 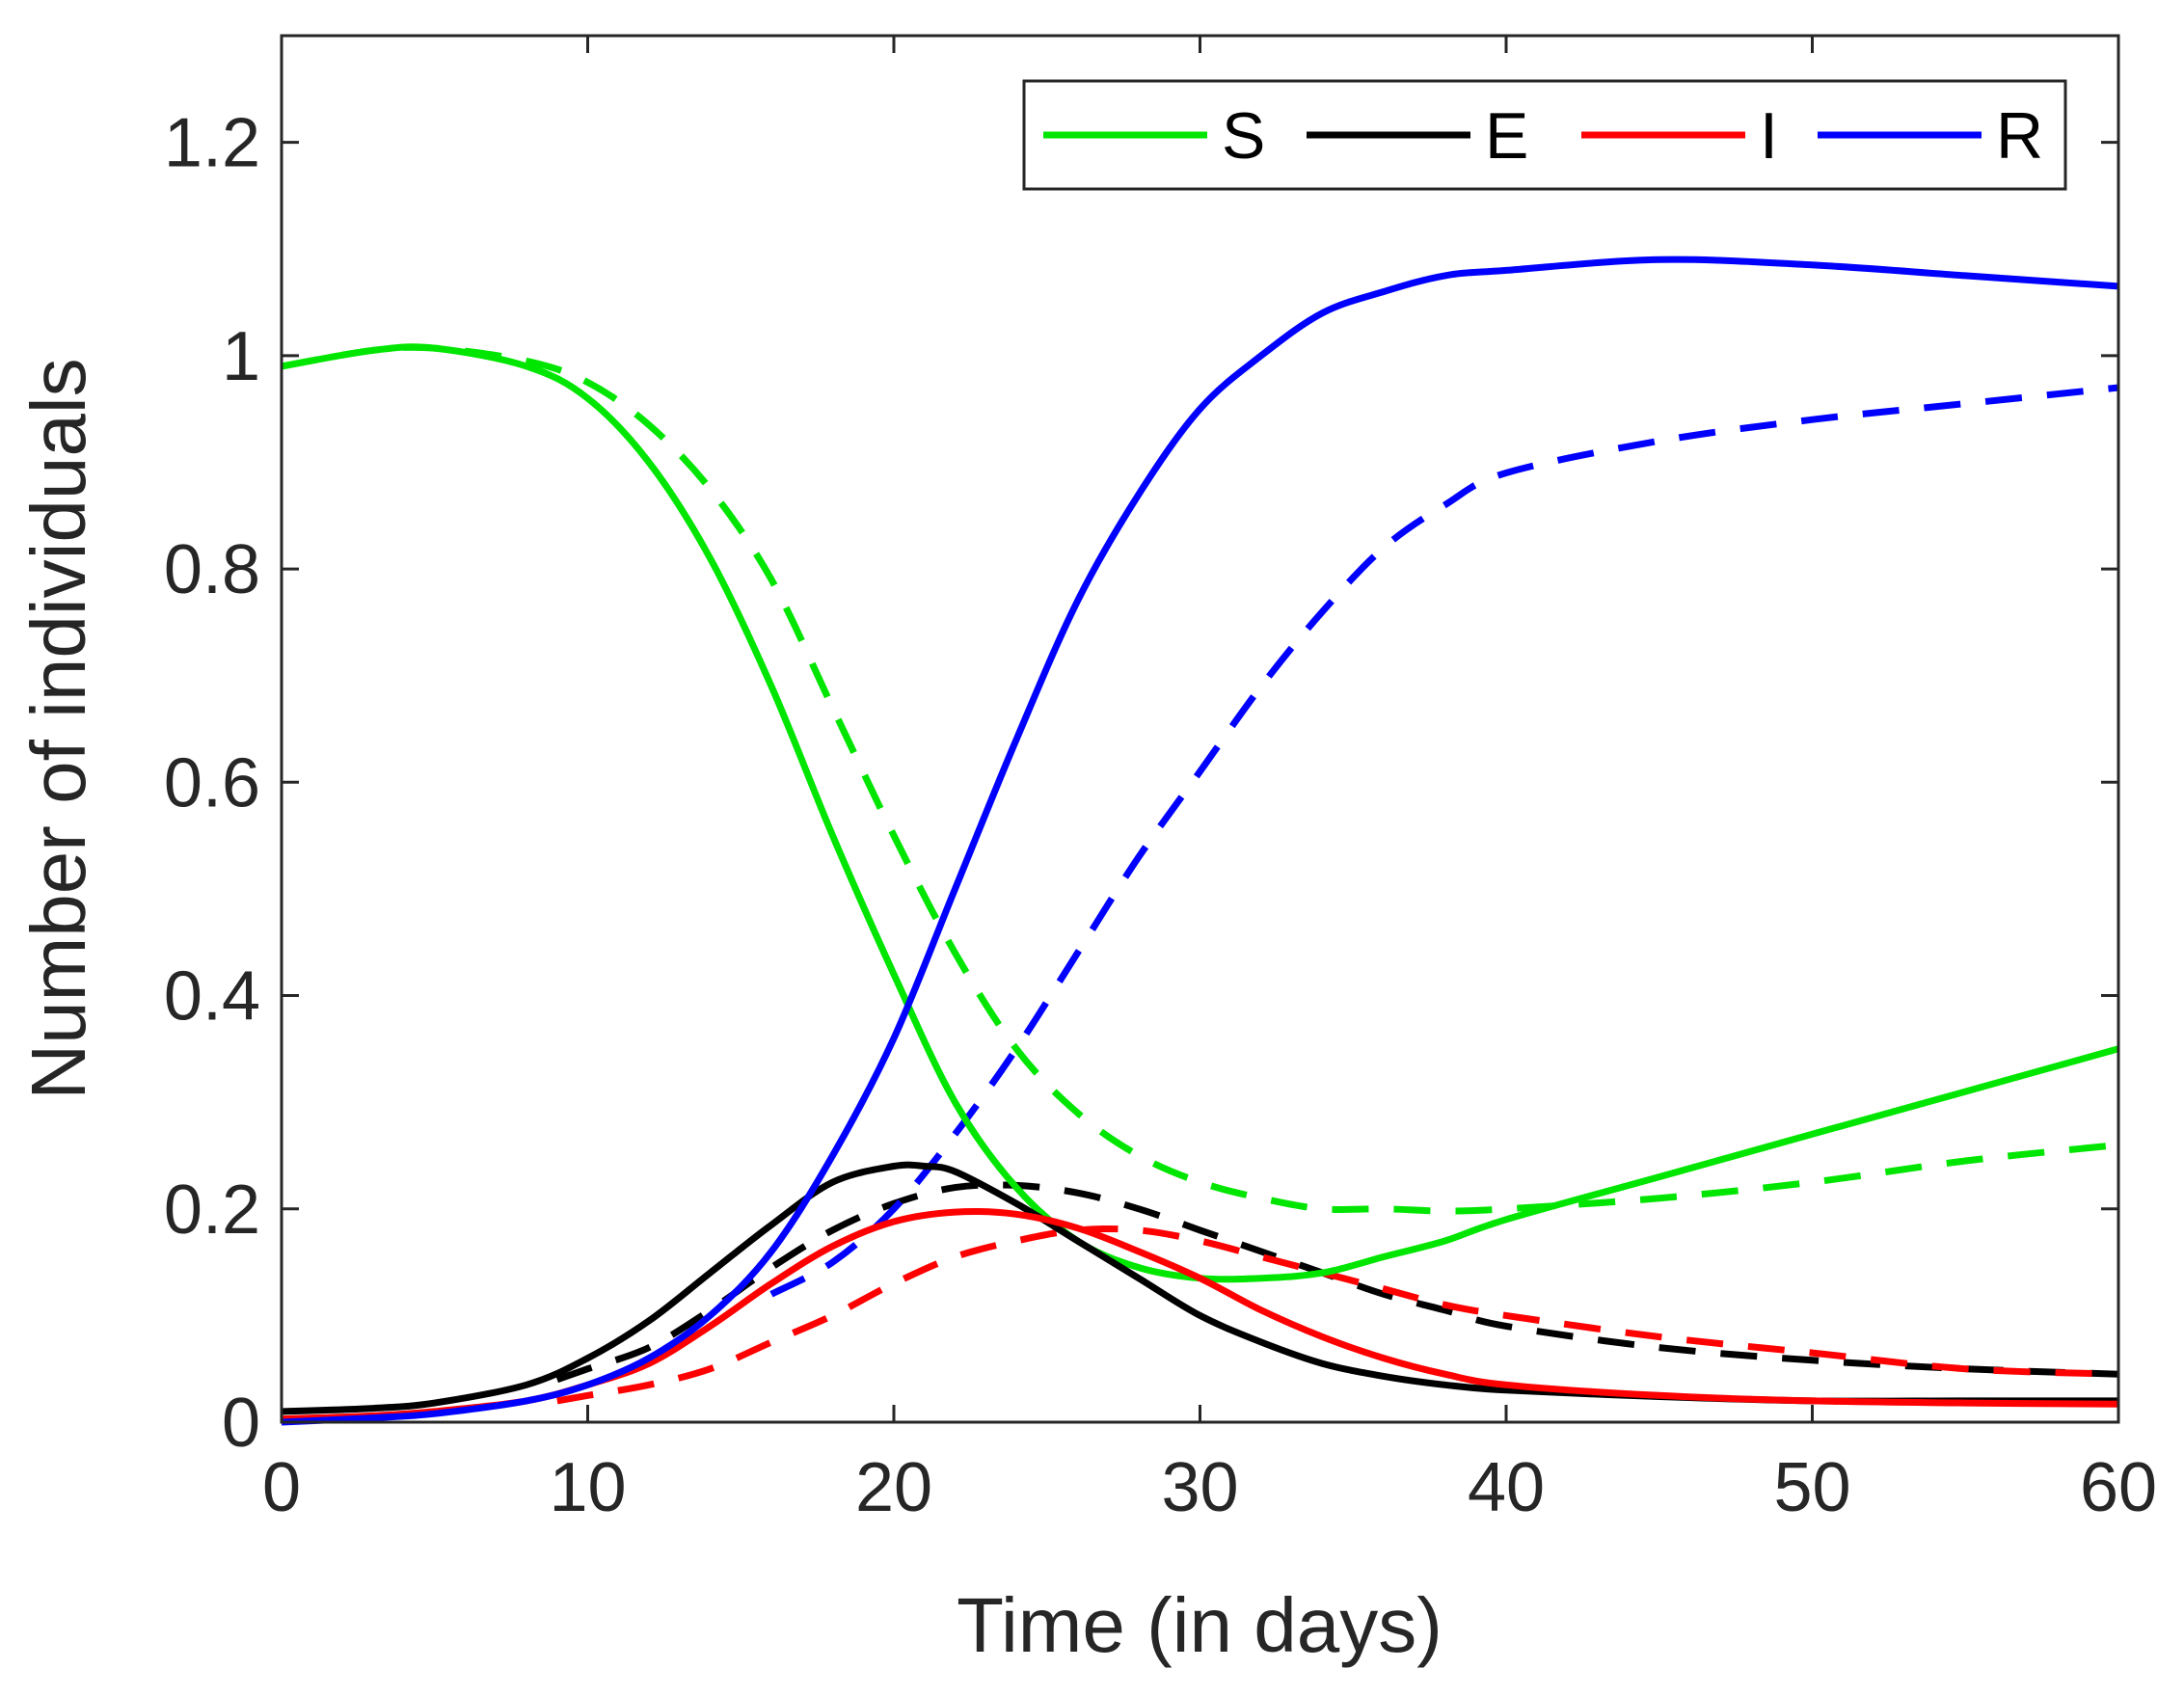 What do you see at coordinates (1812, 1487) in the screenshot?
I see `x-tick-label: 50` at bounding box center [1812, 1487].